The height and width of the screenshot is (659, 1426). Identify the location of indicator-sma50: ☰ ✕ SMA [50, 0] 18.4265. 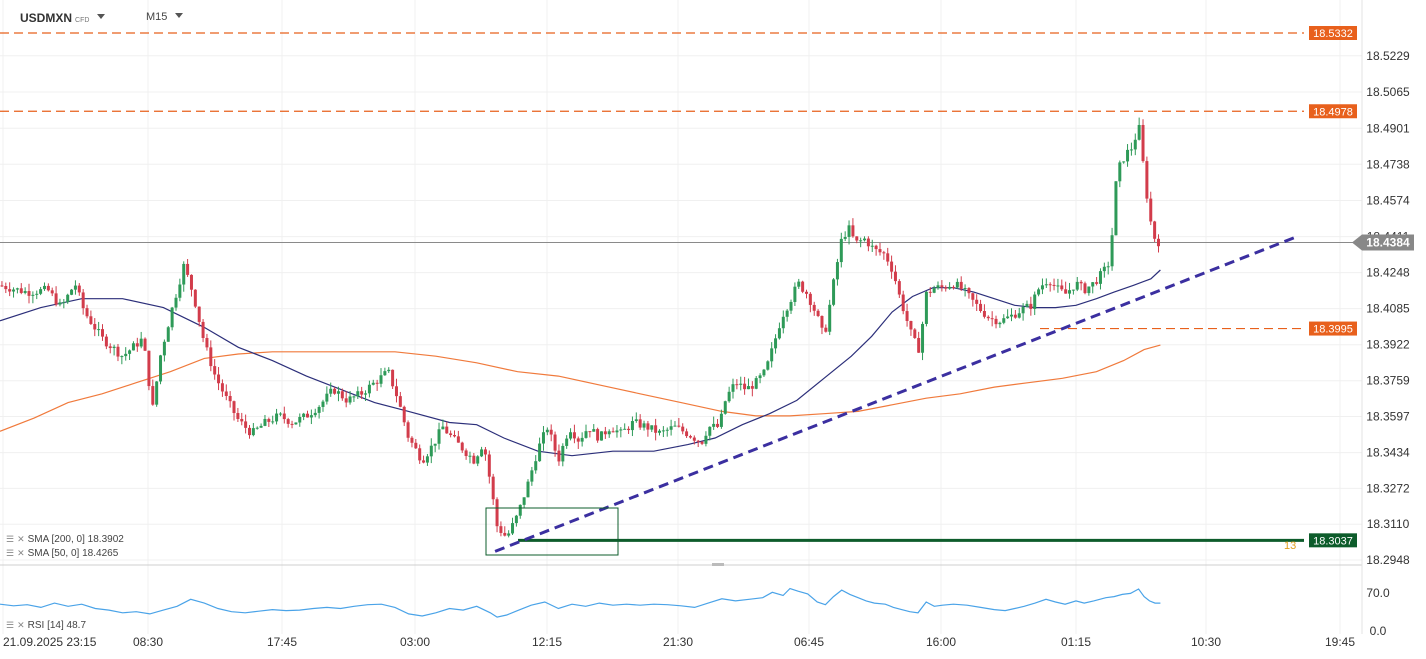
(62, 553).